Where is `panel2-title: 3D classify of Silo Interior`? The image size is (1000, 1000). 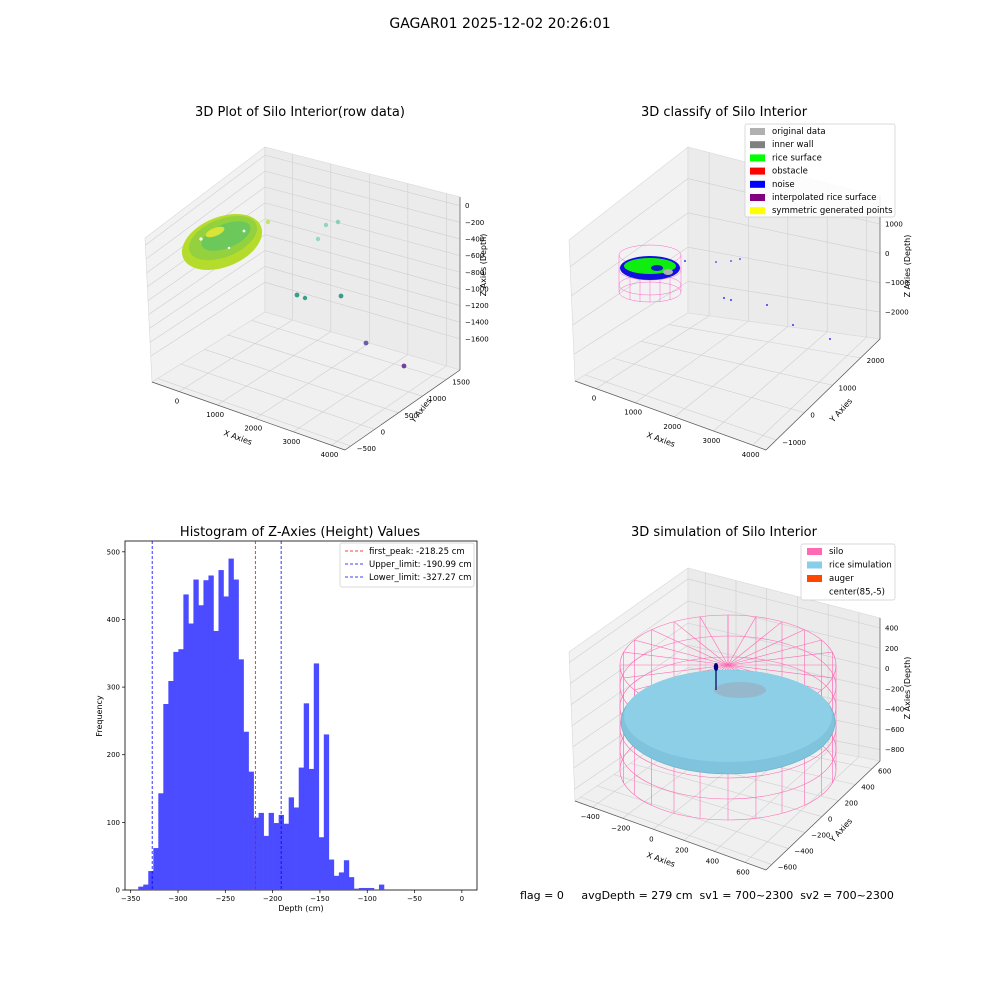
panel2-title: 3D classify of Silo Interior is located at coordinates (724, 112).